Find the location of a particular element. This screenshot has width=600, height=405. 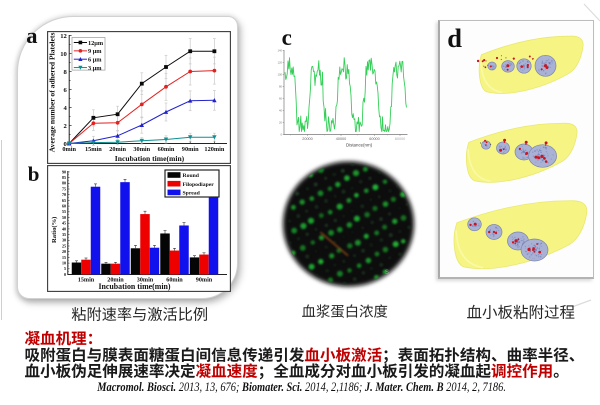

svg-text: 70 is located at coordinates (64, 194).